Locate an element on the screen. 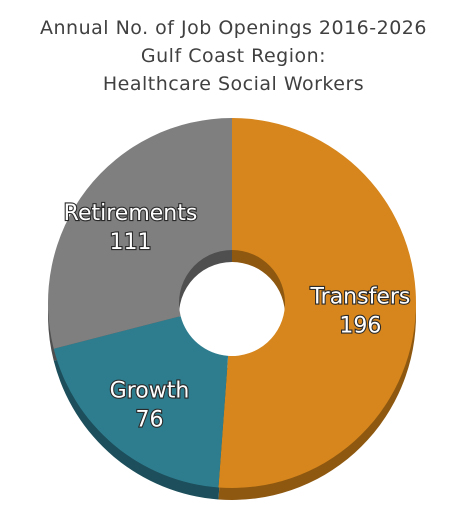 Image resolution: width=467 pixels, height=521 pixels. slice-label-transfers: Transfers is located at coordinates (359, 297).